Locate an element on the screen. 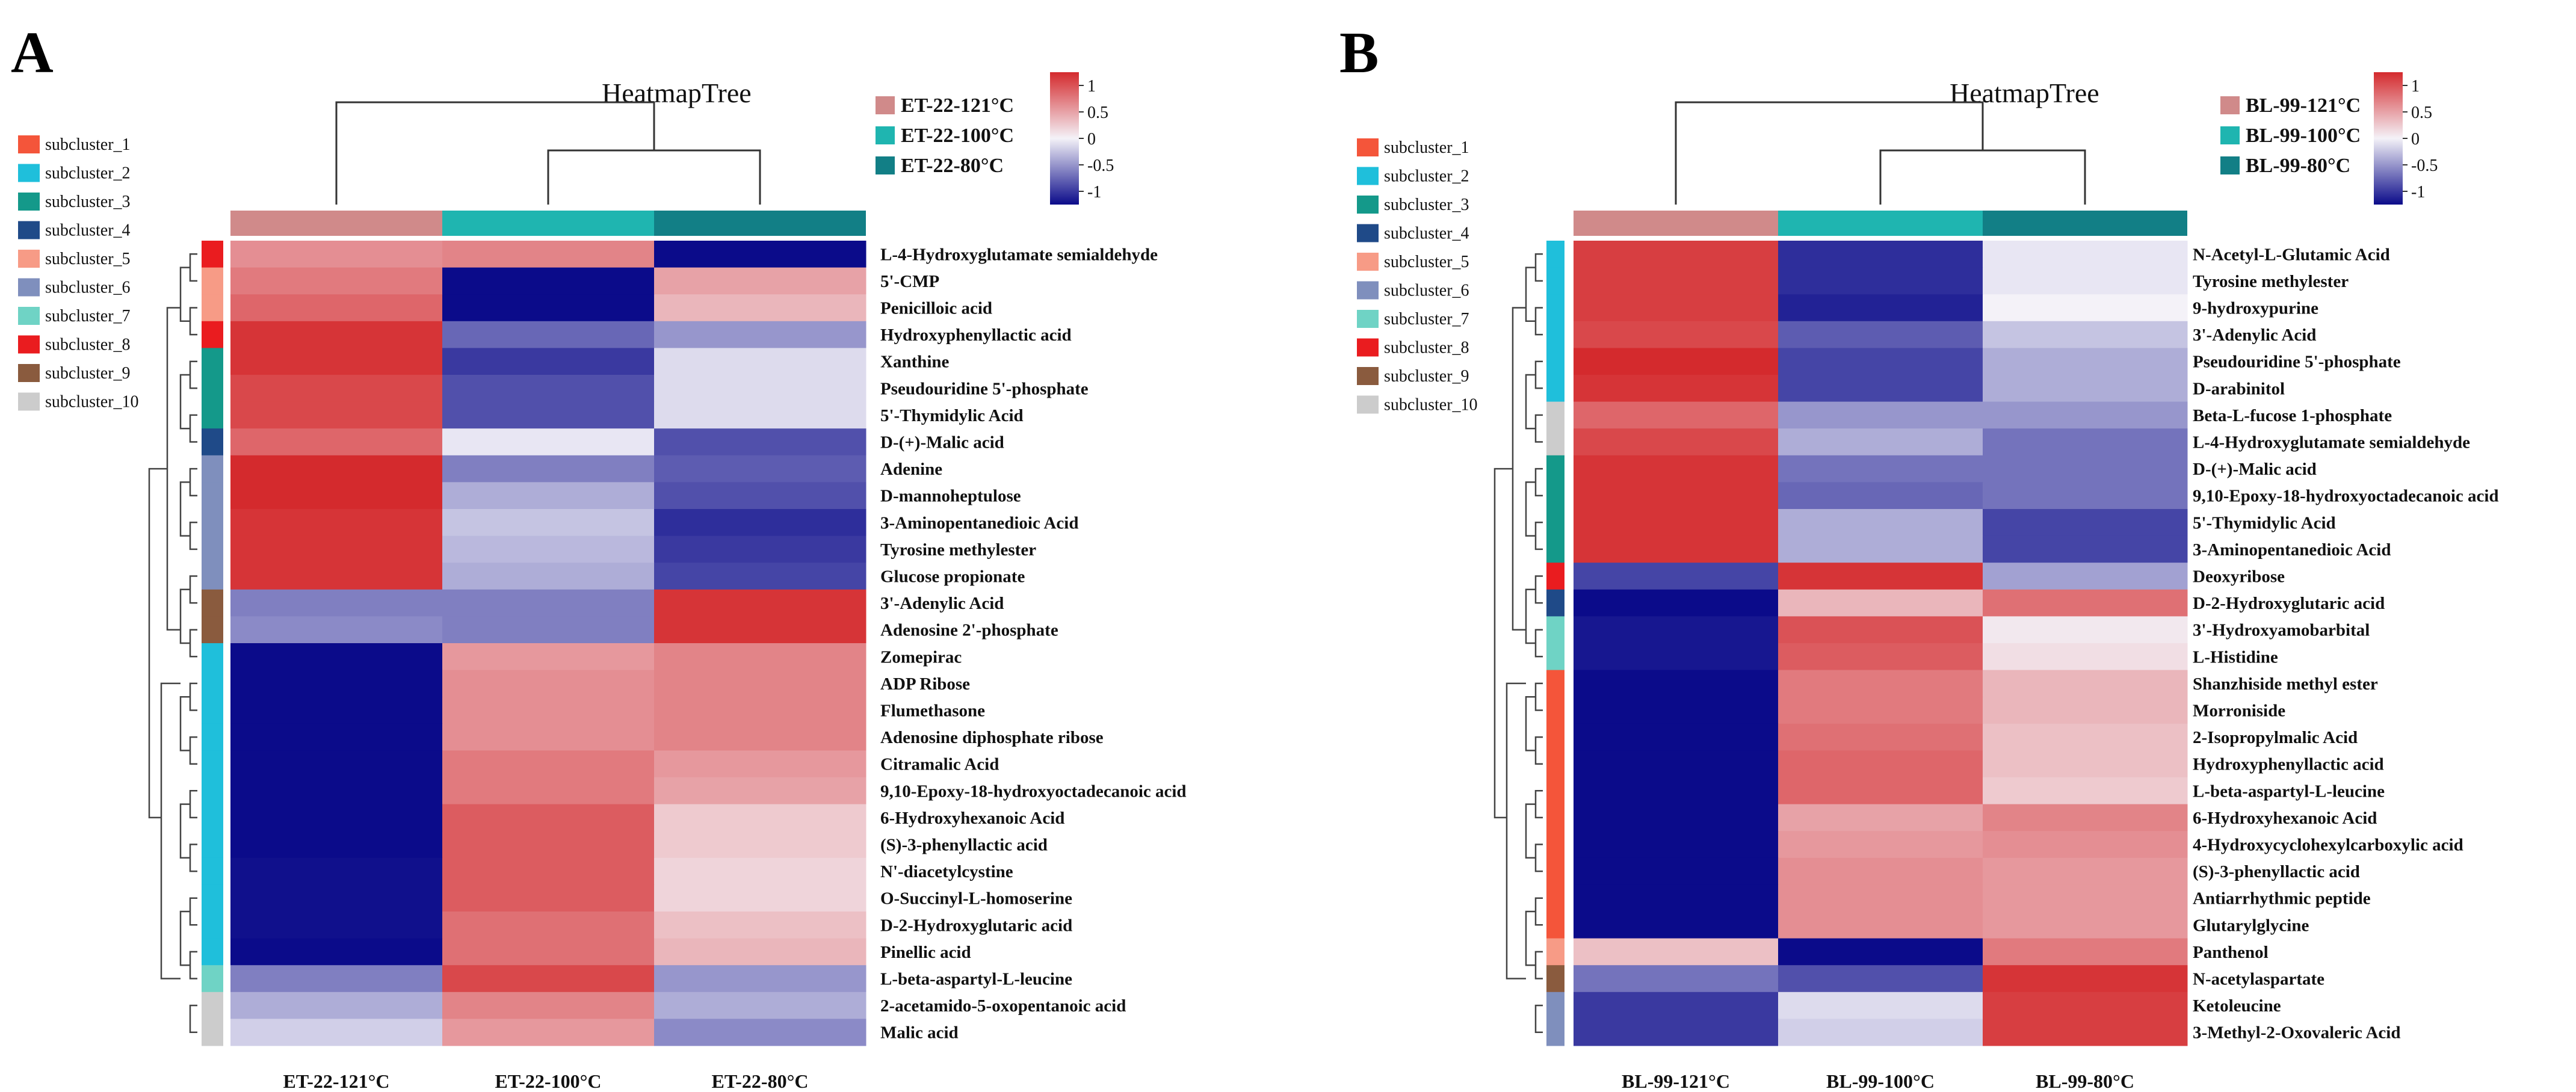 Image resolution: width=2576 pixels, height=1092 pixels. row-label: Adenosine 2'-phosphate is located at coordinates (969, 631).